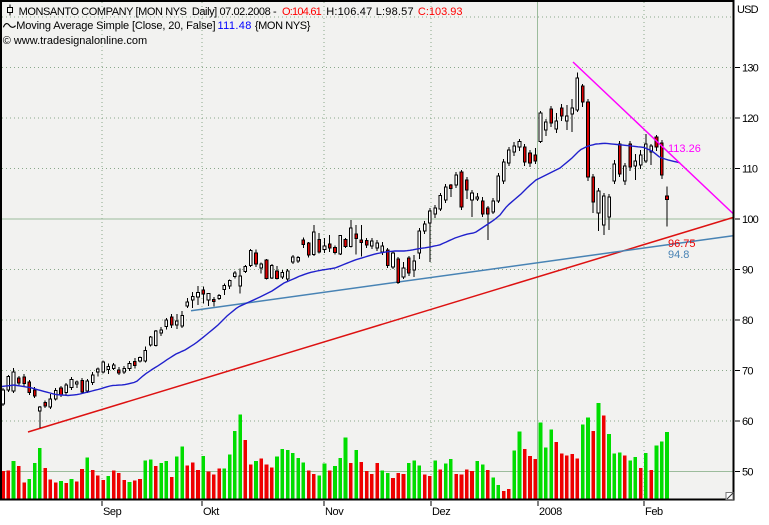 Image resolution: width=769 pixels, height=525 pixels. Describe the element at coordinates (747, 372) in the screenshot. I see `svg-text: 70` at that location.